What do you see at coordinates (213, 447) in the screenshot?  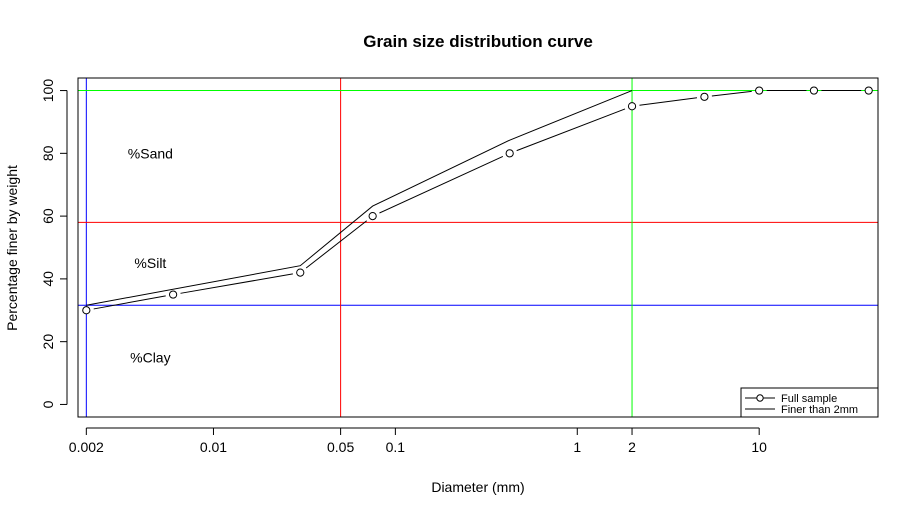 I see `x-tick-label: 0.01` at bounding box center [213, 447].